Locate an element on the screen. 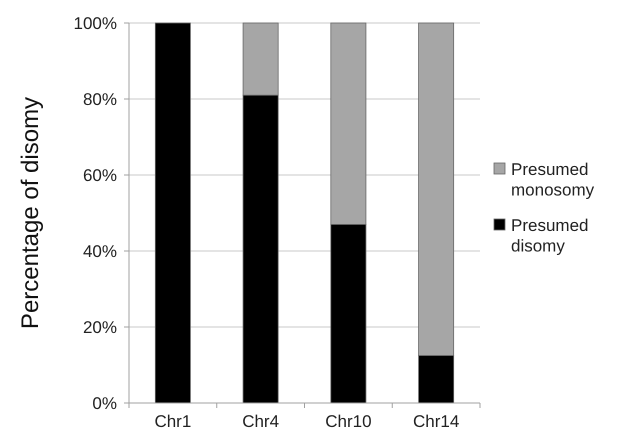 The height and width of the screenshot is (440, 636). x-tick-label: Chr14 is located at coordinates (436, 421).